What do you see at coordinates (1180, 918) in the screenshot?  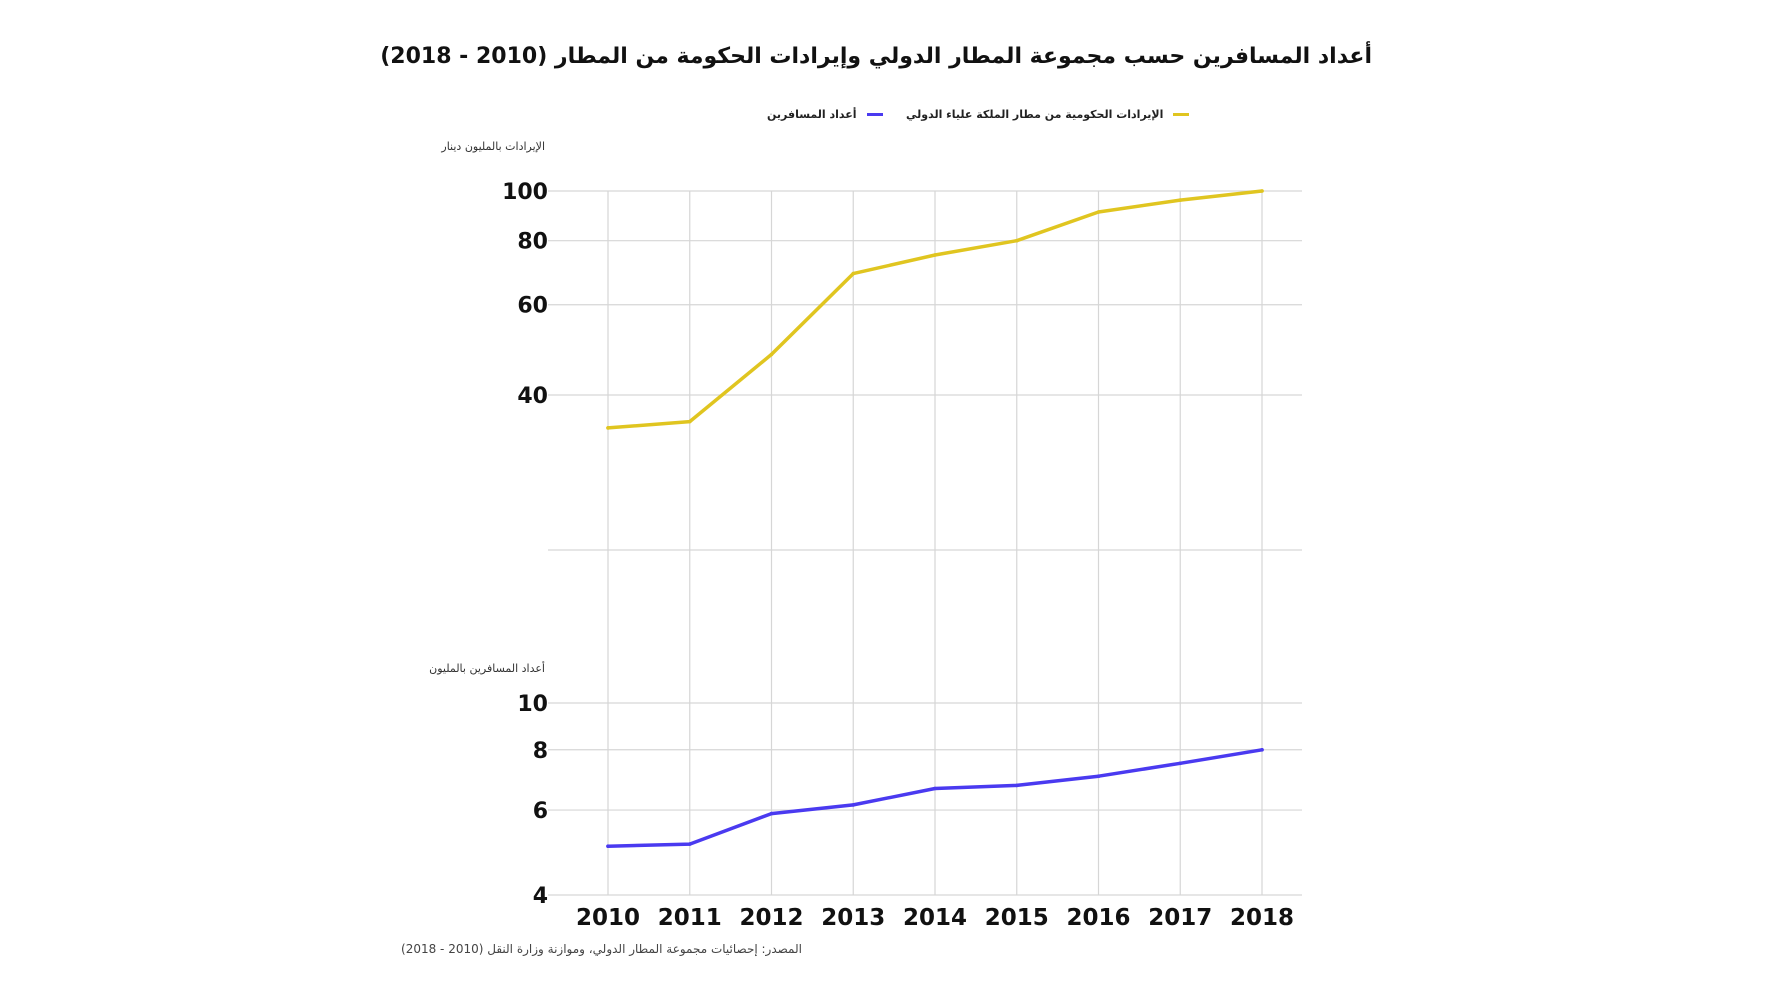 I see `xtick-label-2017: 2017` at bounding box center [1180, 918].